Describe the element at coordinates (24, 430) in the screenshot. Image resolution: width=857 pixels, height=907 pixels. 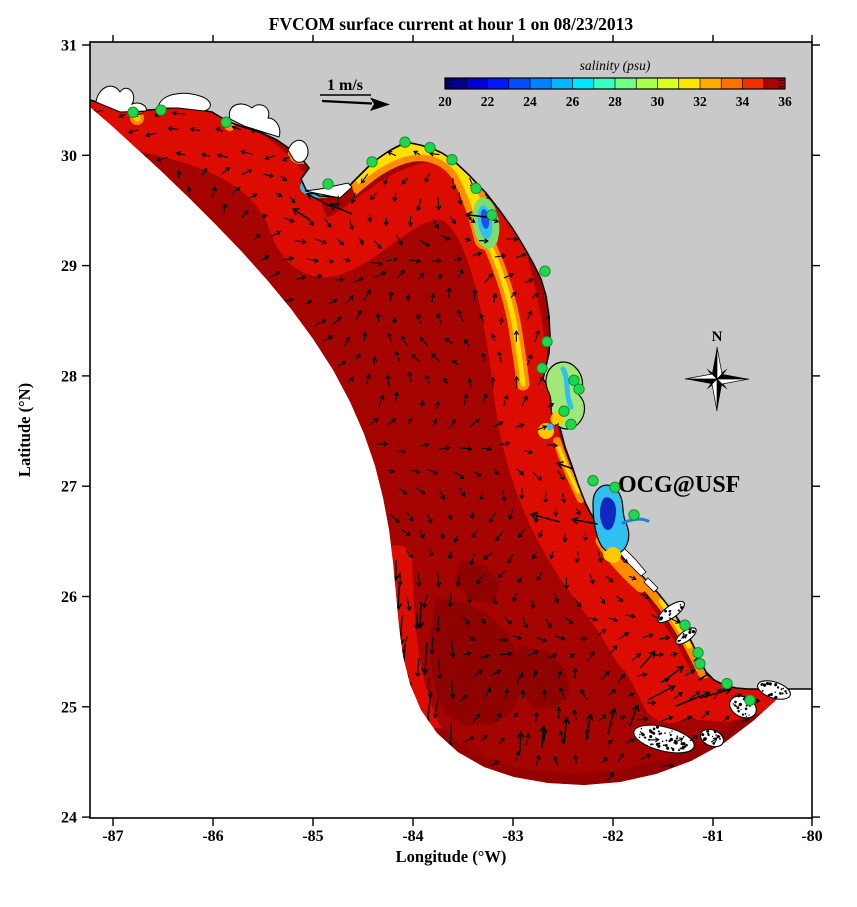
I see `y-axis-label: Latitude (°N)` at that location.